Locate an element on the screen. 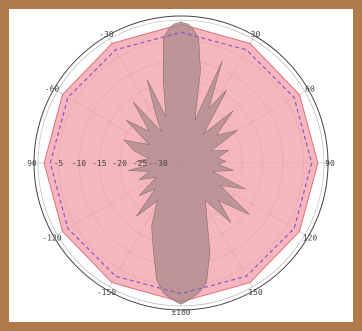  radial-tick-label: -30 is located at coordinates (160, 163).